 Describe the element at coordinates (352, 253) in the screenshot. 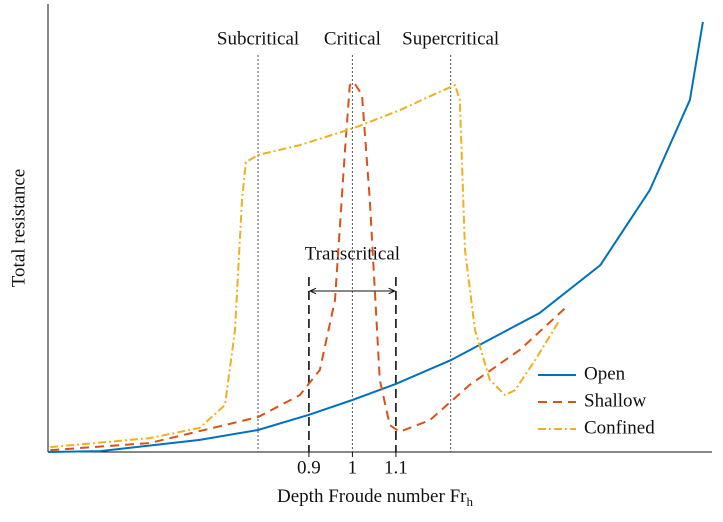

I see `span-label: Transcritical` at that location.